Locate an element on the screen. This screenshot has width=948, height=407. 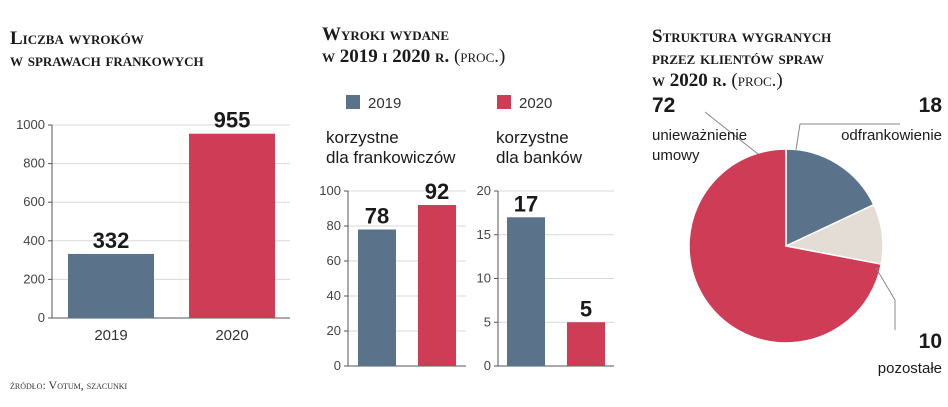
group2-label-line2: dla banków is located at coordinates (539, 157).